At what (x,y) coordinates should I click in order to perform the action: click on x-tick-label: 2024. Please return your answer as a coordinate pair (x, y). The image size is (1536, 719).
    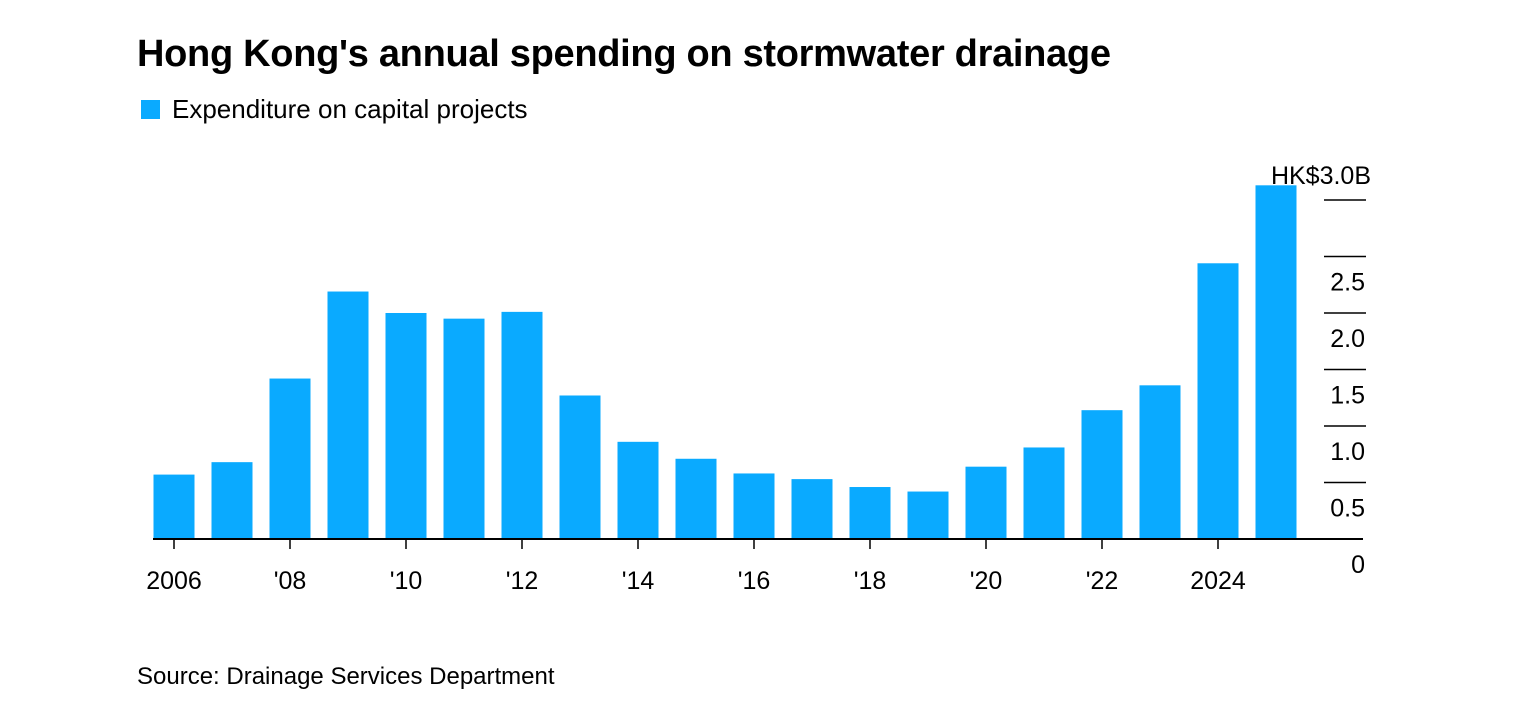
    Looking at the image, I should click on (1218, 581).